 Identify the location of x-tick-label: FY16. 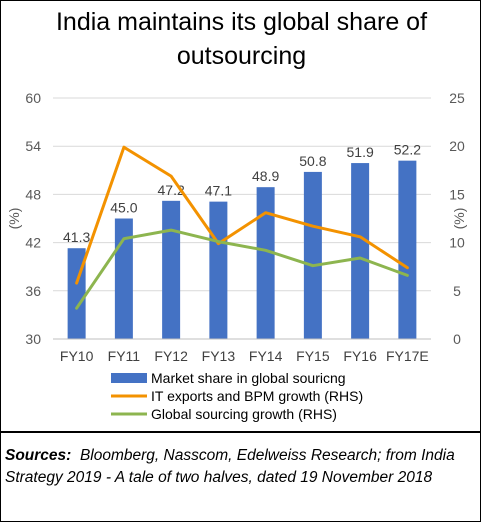
(360, 356).